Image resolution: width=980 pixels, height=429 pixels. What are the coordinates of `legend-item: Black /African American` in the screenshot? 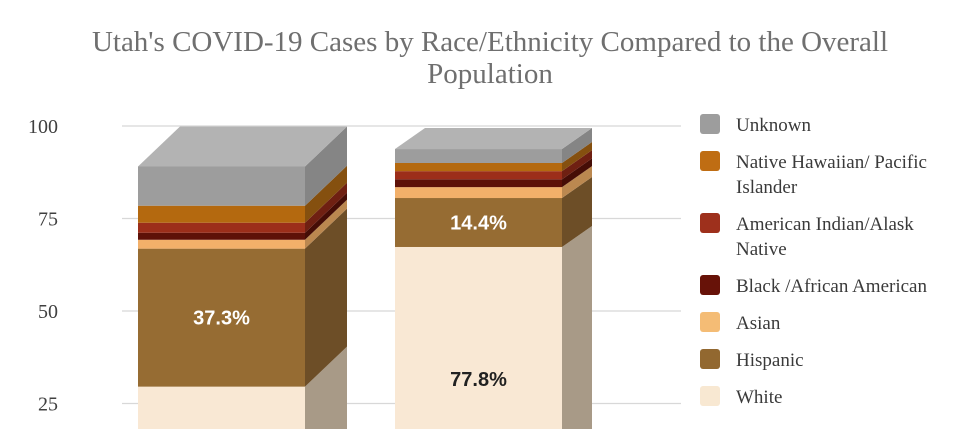 It's located at (831, 286).